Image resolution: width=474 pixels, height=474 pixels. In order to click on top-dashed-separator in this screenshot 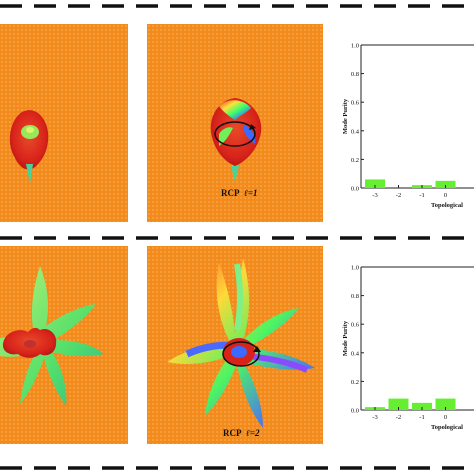, I will do `click(237, 6)`.